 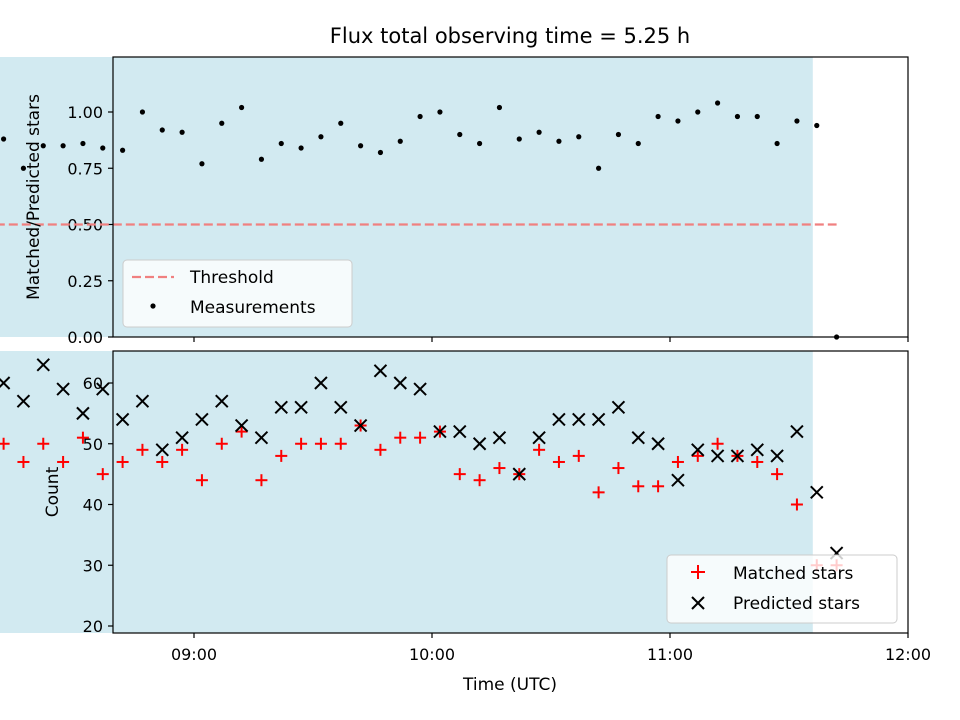 I want to click on x-tick-label: 09:00, so click(x=194, y=654).